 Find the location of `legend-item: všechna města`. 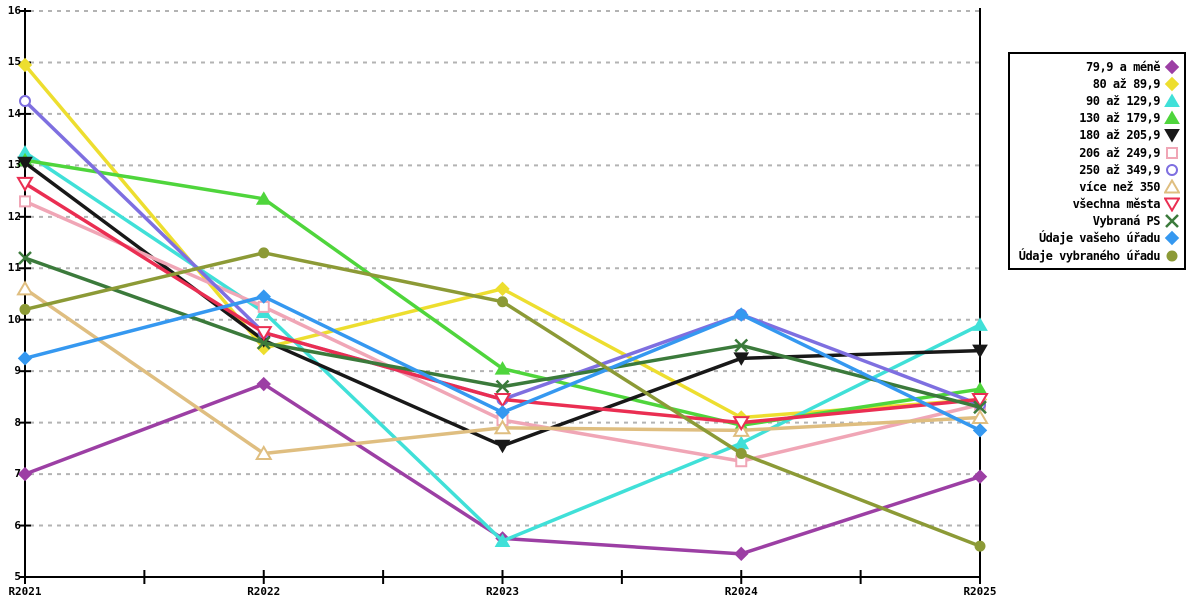

legend-item: všechna města is located at coordinates (1096, 204).